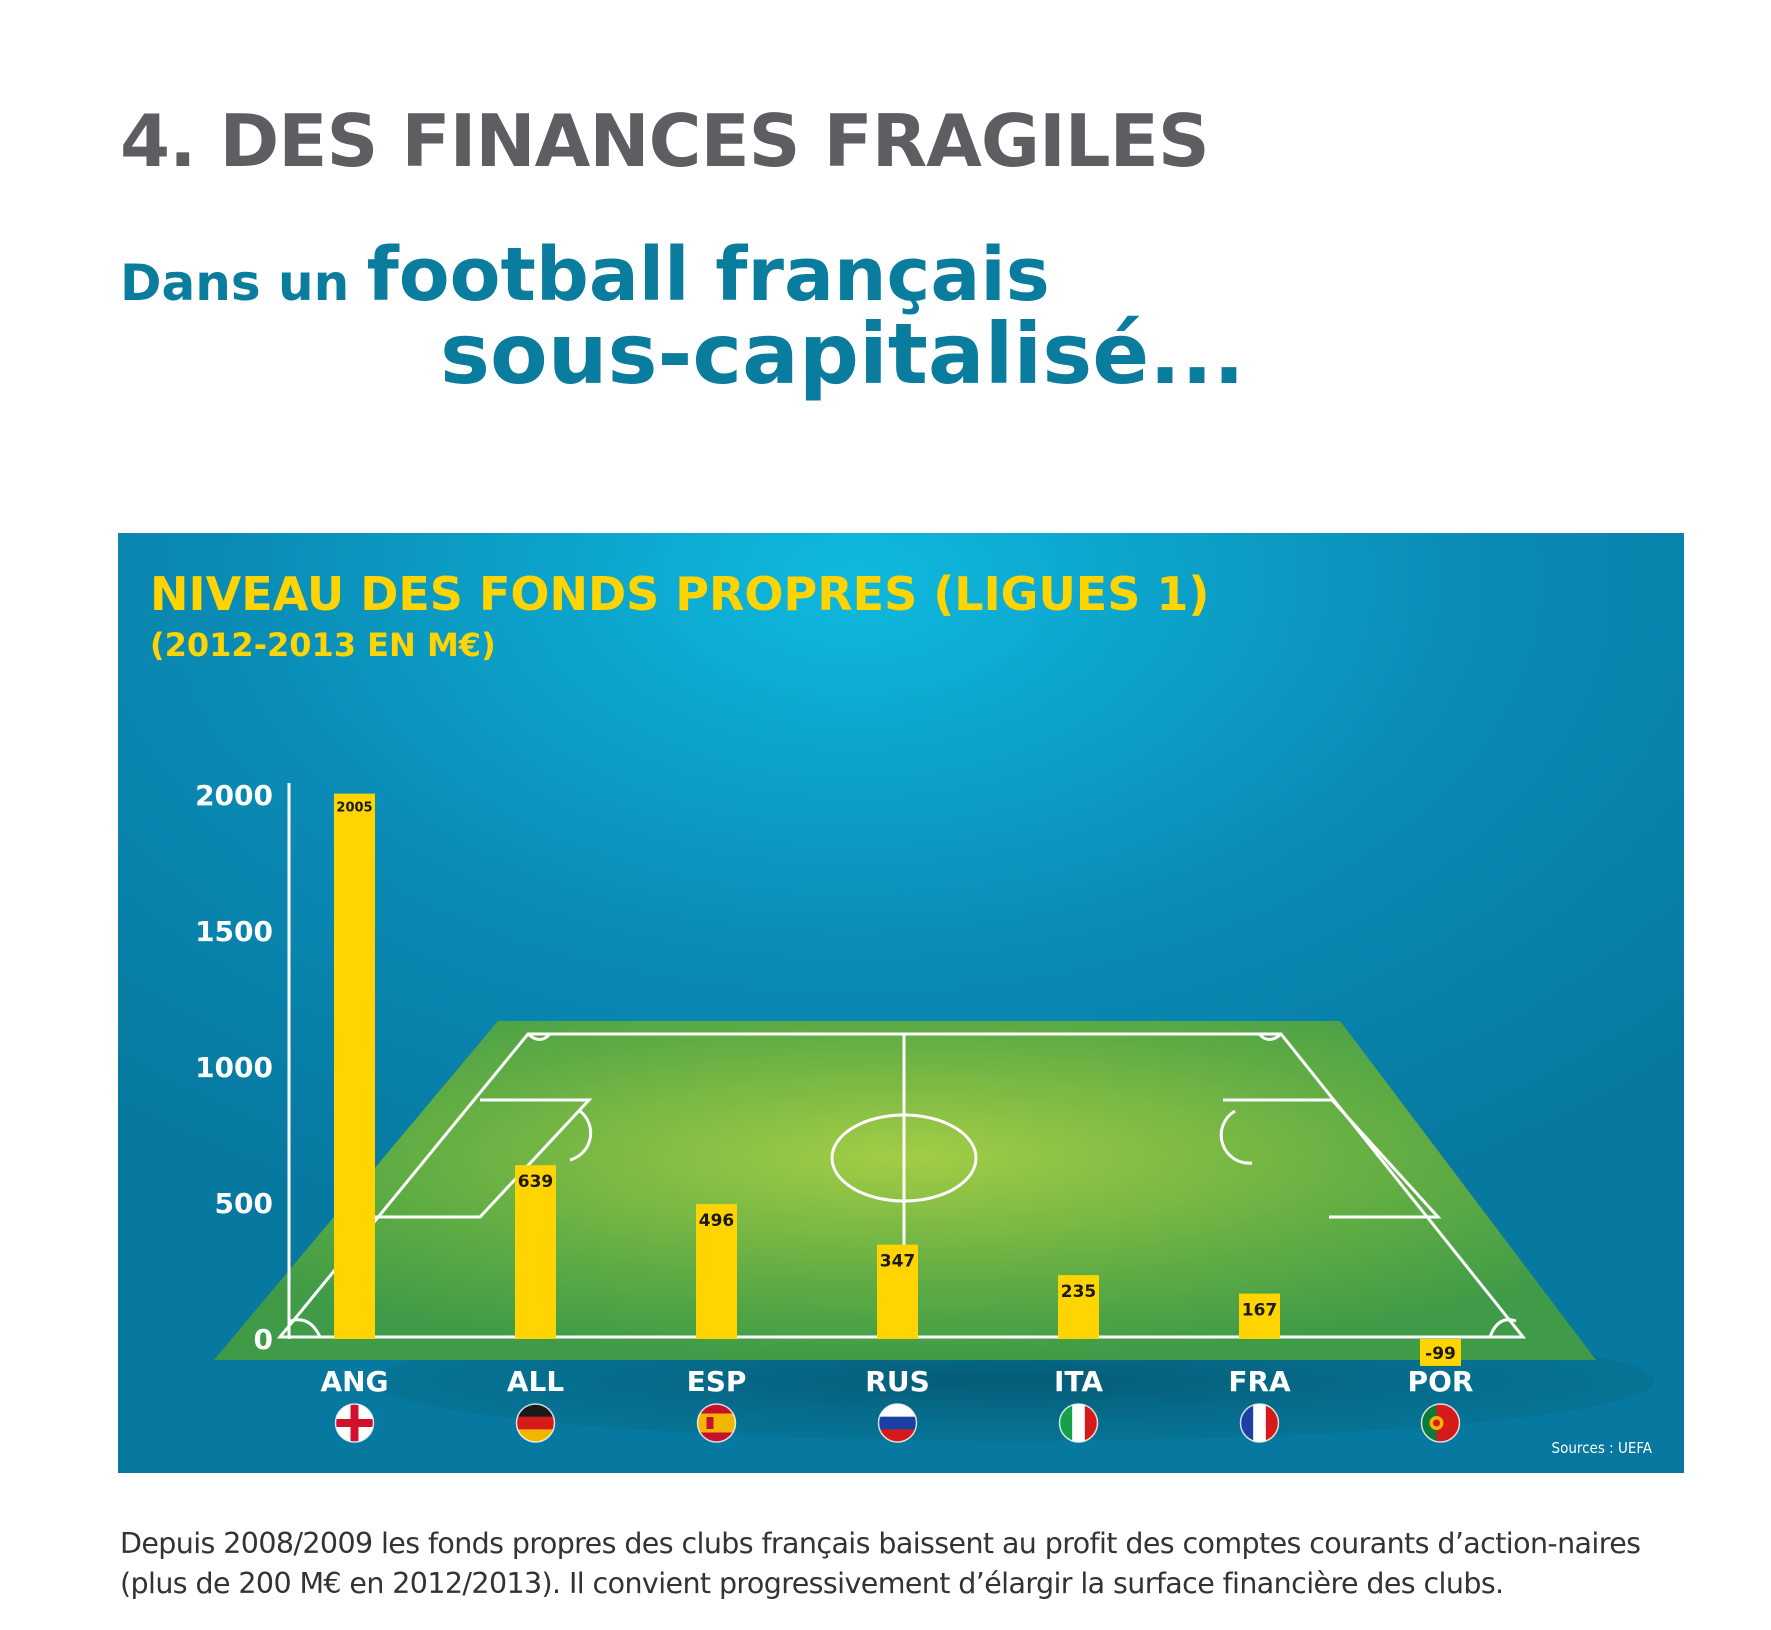  Describe the element at coordinates (354, 1066) in the screenshot. I see `bar-ang` at that location.